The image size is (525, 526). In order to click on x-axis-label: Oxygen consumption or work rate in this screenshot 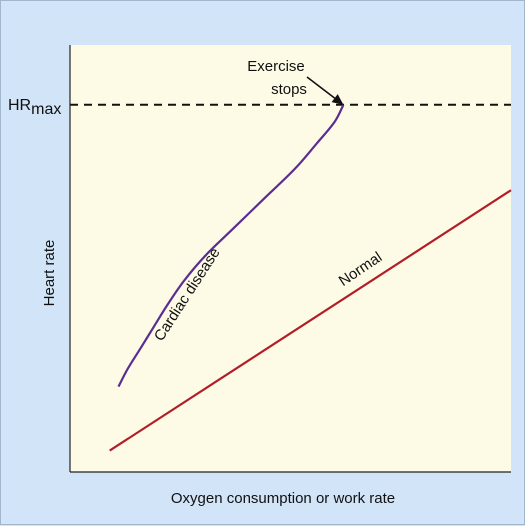, I will do `click(283, 498)`.